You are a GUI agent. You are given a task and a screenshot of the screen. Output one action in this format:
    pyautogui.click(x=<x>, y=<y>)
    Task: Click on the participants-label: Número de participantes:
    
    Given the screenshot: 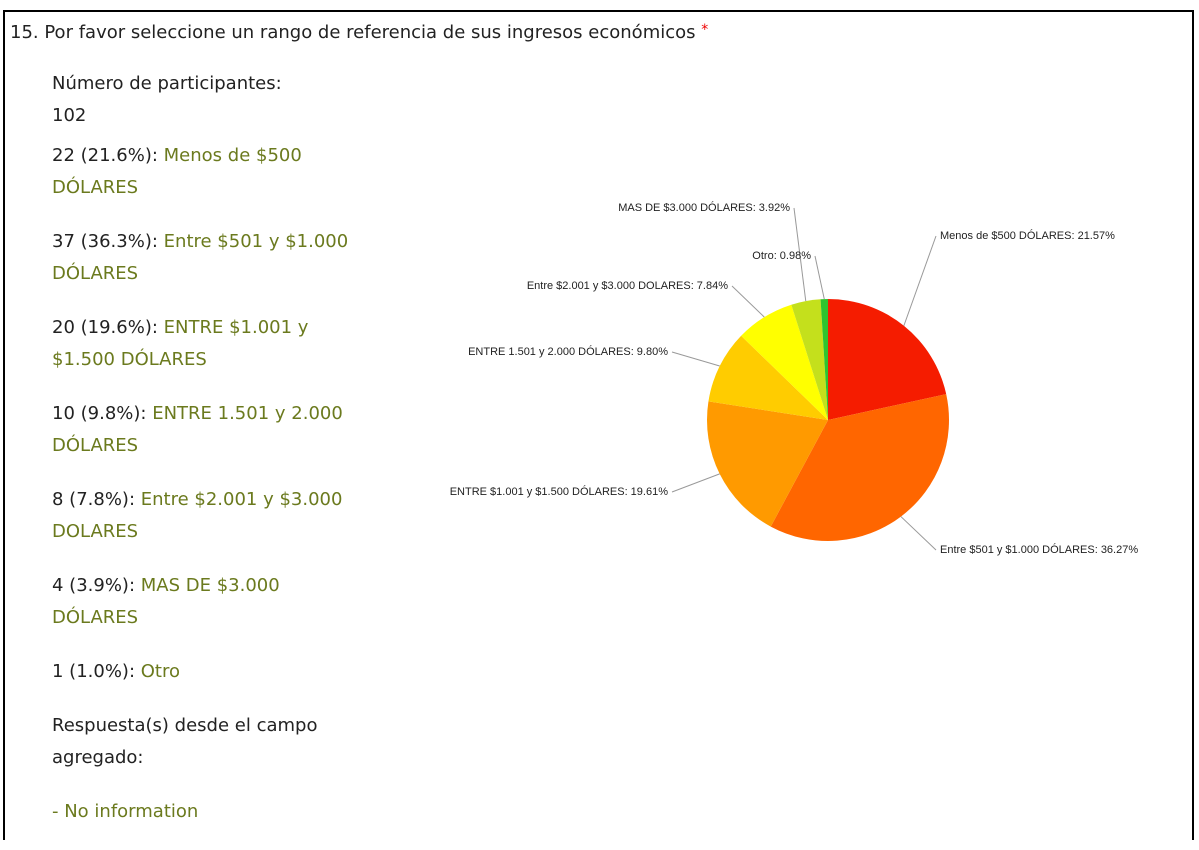 What is the action you would take?
    pyautogui.click(x=167, y=83)
    